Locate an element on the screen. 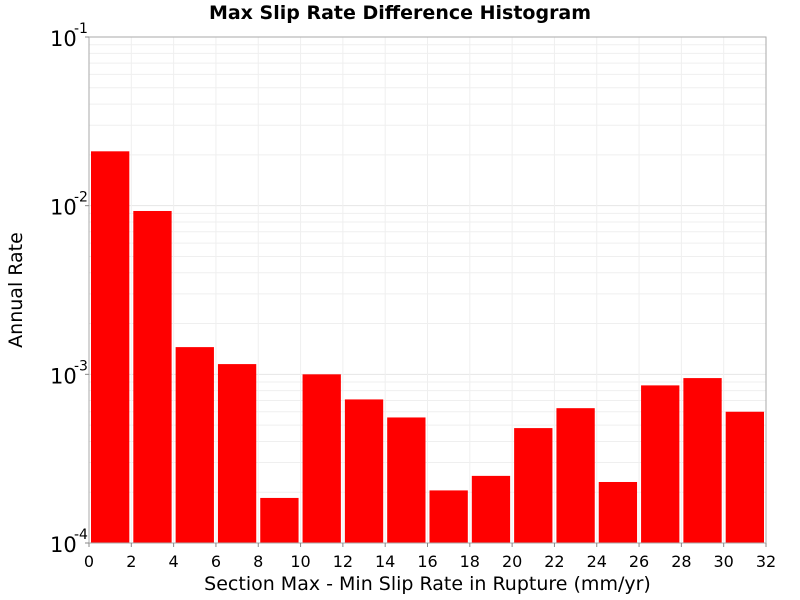  x-tick-label: 30 is located at coordinates (724, 561).